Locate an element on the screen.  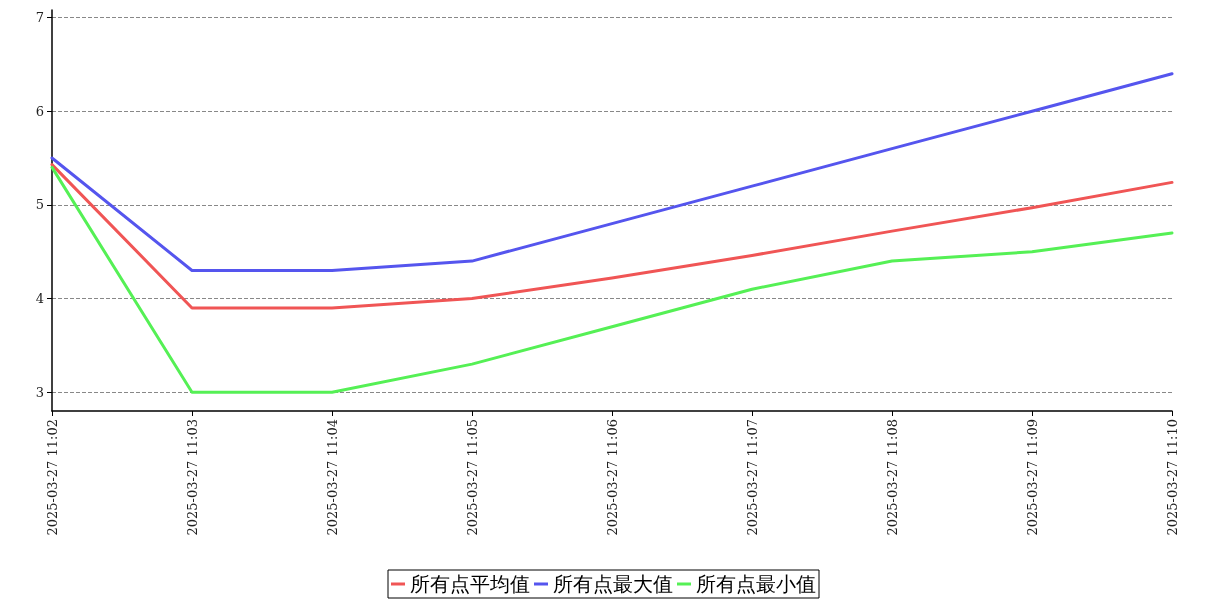
x-tick-label: 2025-03-27 11:02 is located at coordinates (52, 477).